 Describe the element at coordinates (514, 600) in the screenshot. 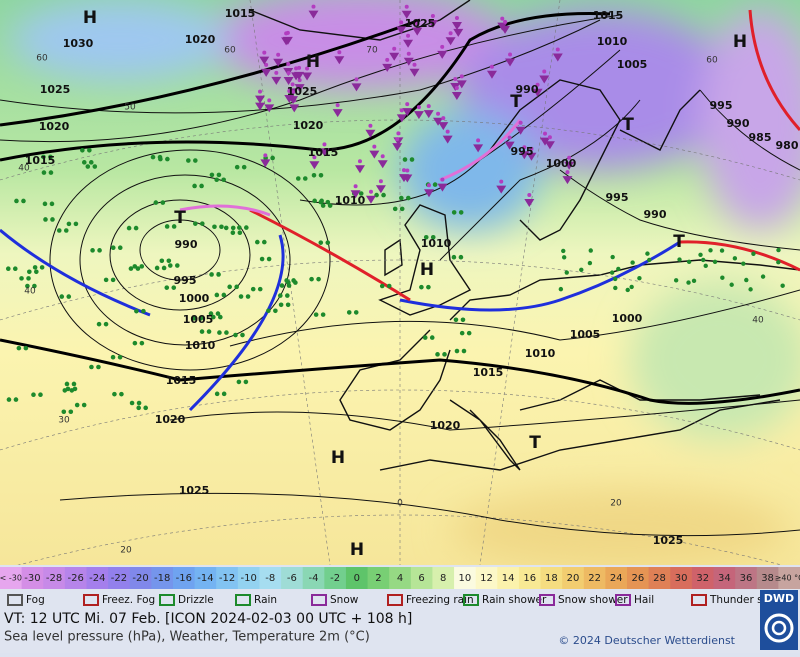

I see `legend-label: Rain shower` at that location.